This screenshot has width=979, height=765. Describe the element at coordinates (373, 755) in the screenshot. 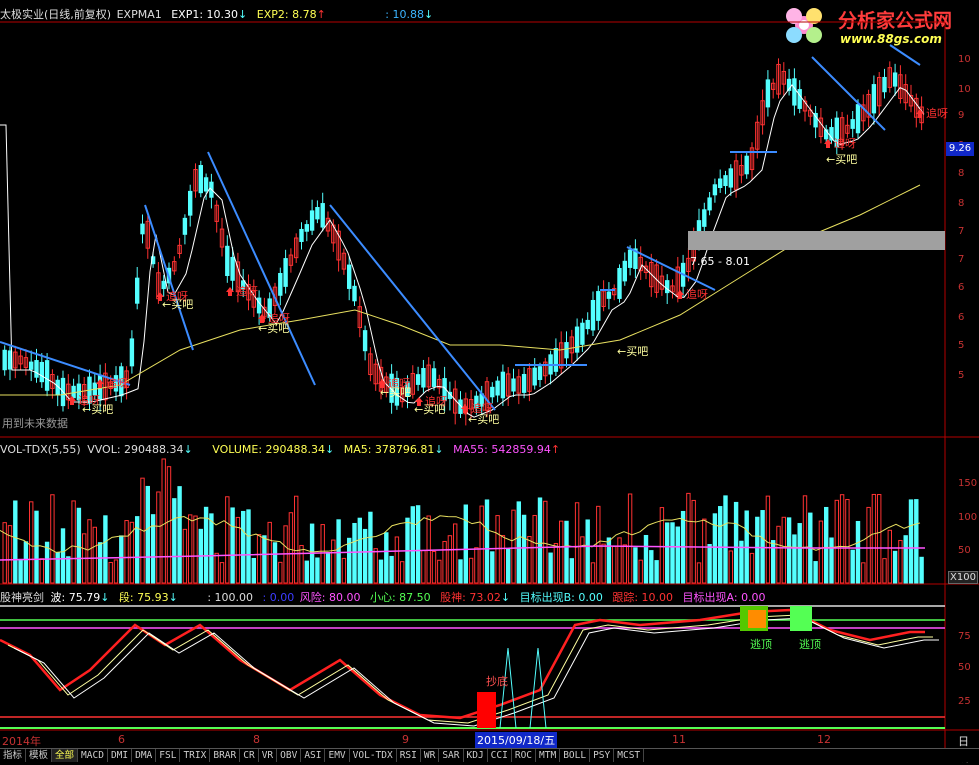

I see `tab-vol-tdx: VOL-TDX` at that location.